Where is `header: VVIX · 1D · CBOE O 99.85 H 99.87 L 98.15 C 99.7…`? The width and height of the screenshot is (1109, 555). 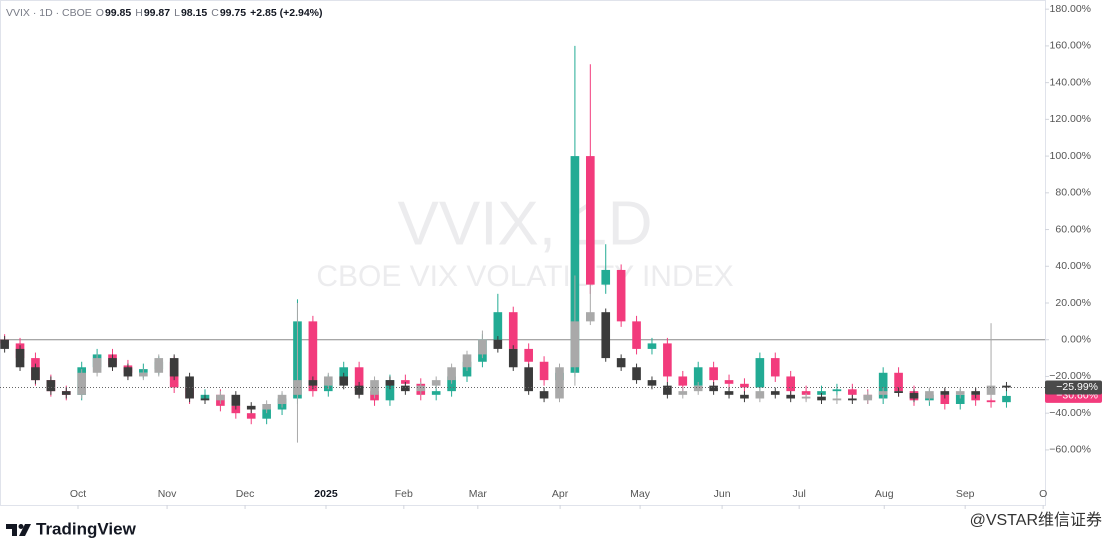 header: VVIX · 1D · CBOE O 99.85 H 99.87 L 98.15 C 99.7… is located at coordinates (164, 13).